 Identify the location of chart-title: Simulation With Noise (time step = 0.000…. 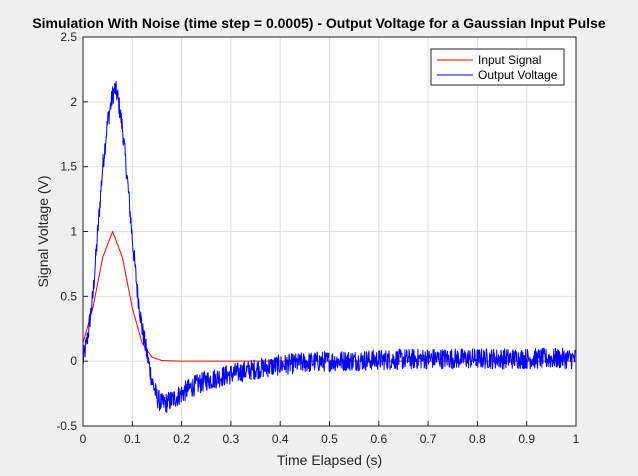
(319, 23).